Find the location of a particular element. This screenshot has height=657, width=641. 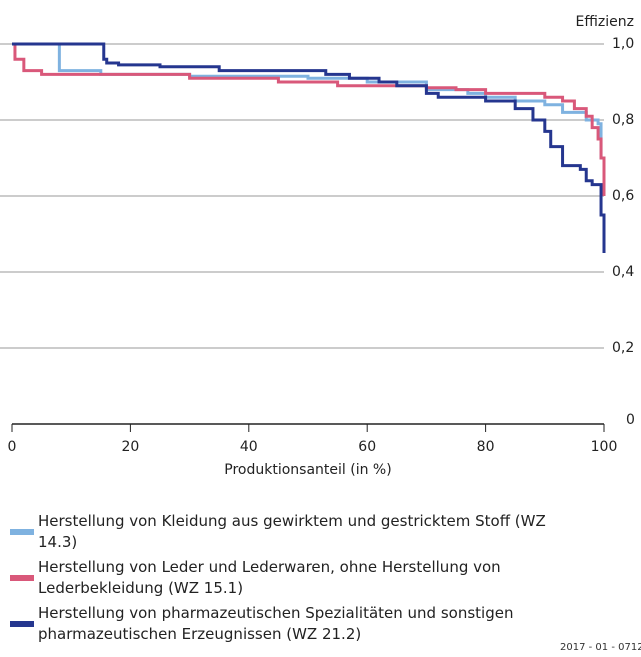

x-tick-label: 60 is located at coordinates (367, 447).